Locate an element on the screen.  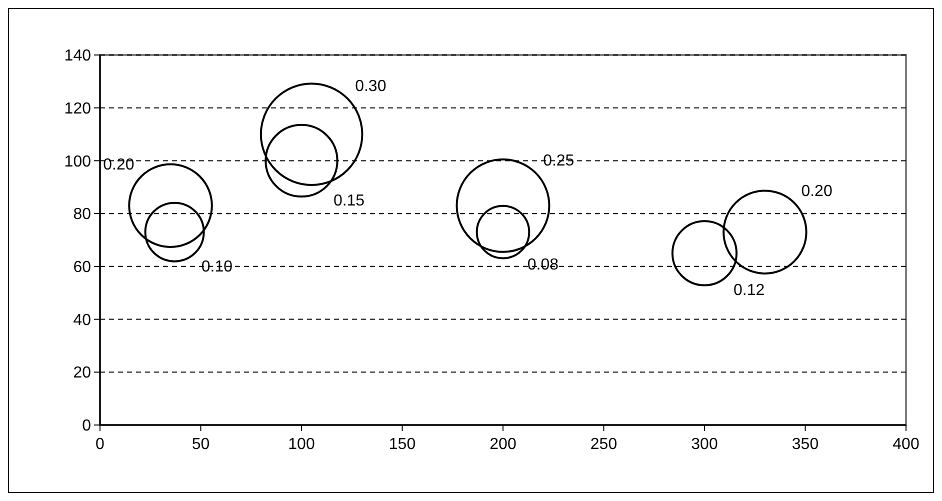
x-tick-label: 50 is located at coordinates (201, 444).